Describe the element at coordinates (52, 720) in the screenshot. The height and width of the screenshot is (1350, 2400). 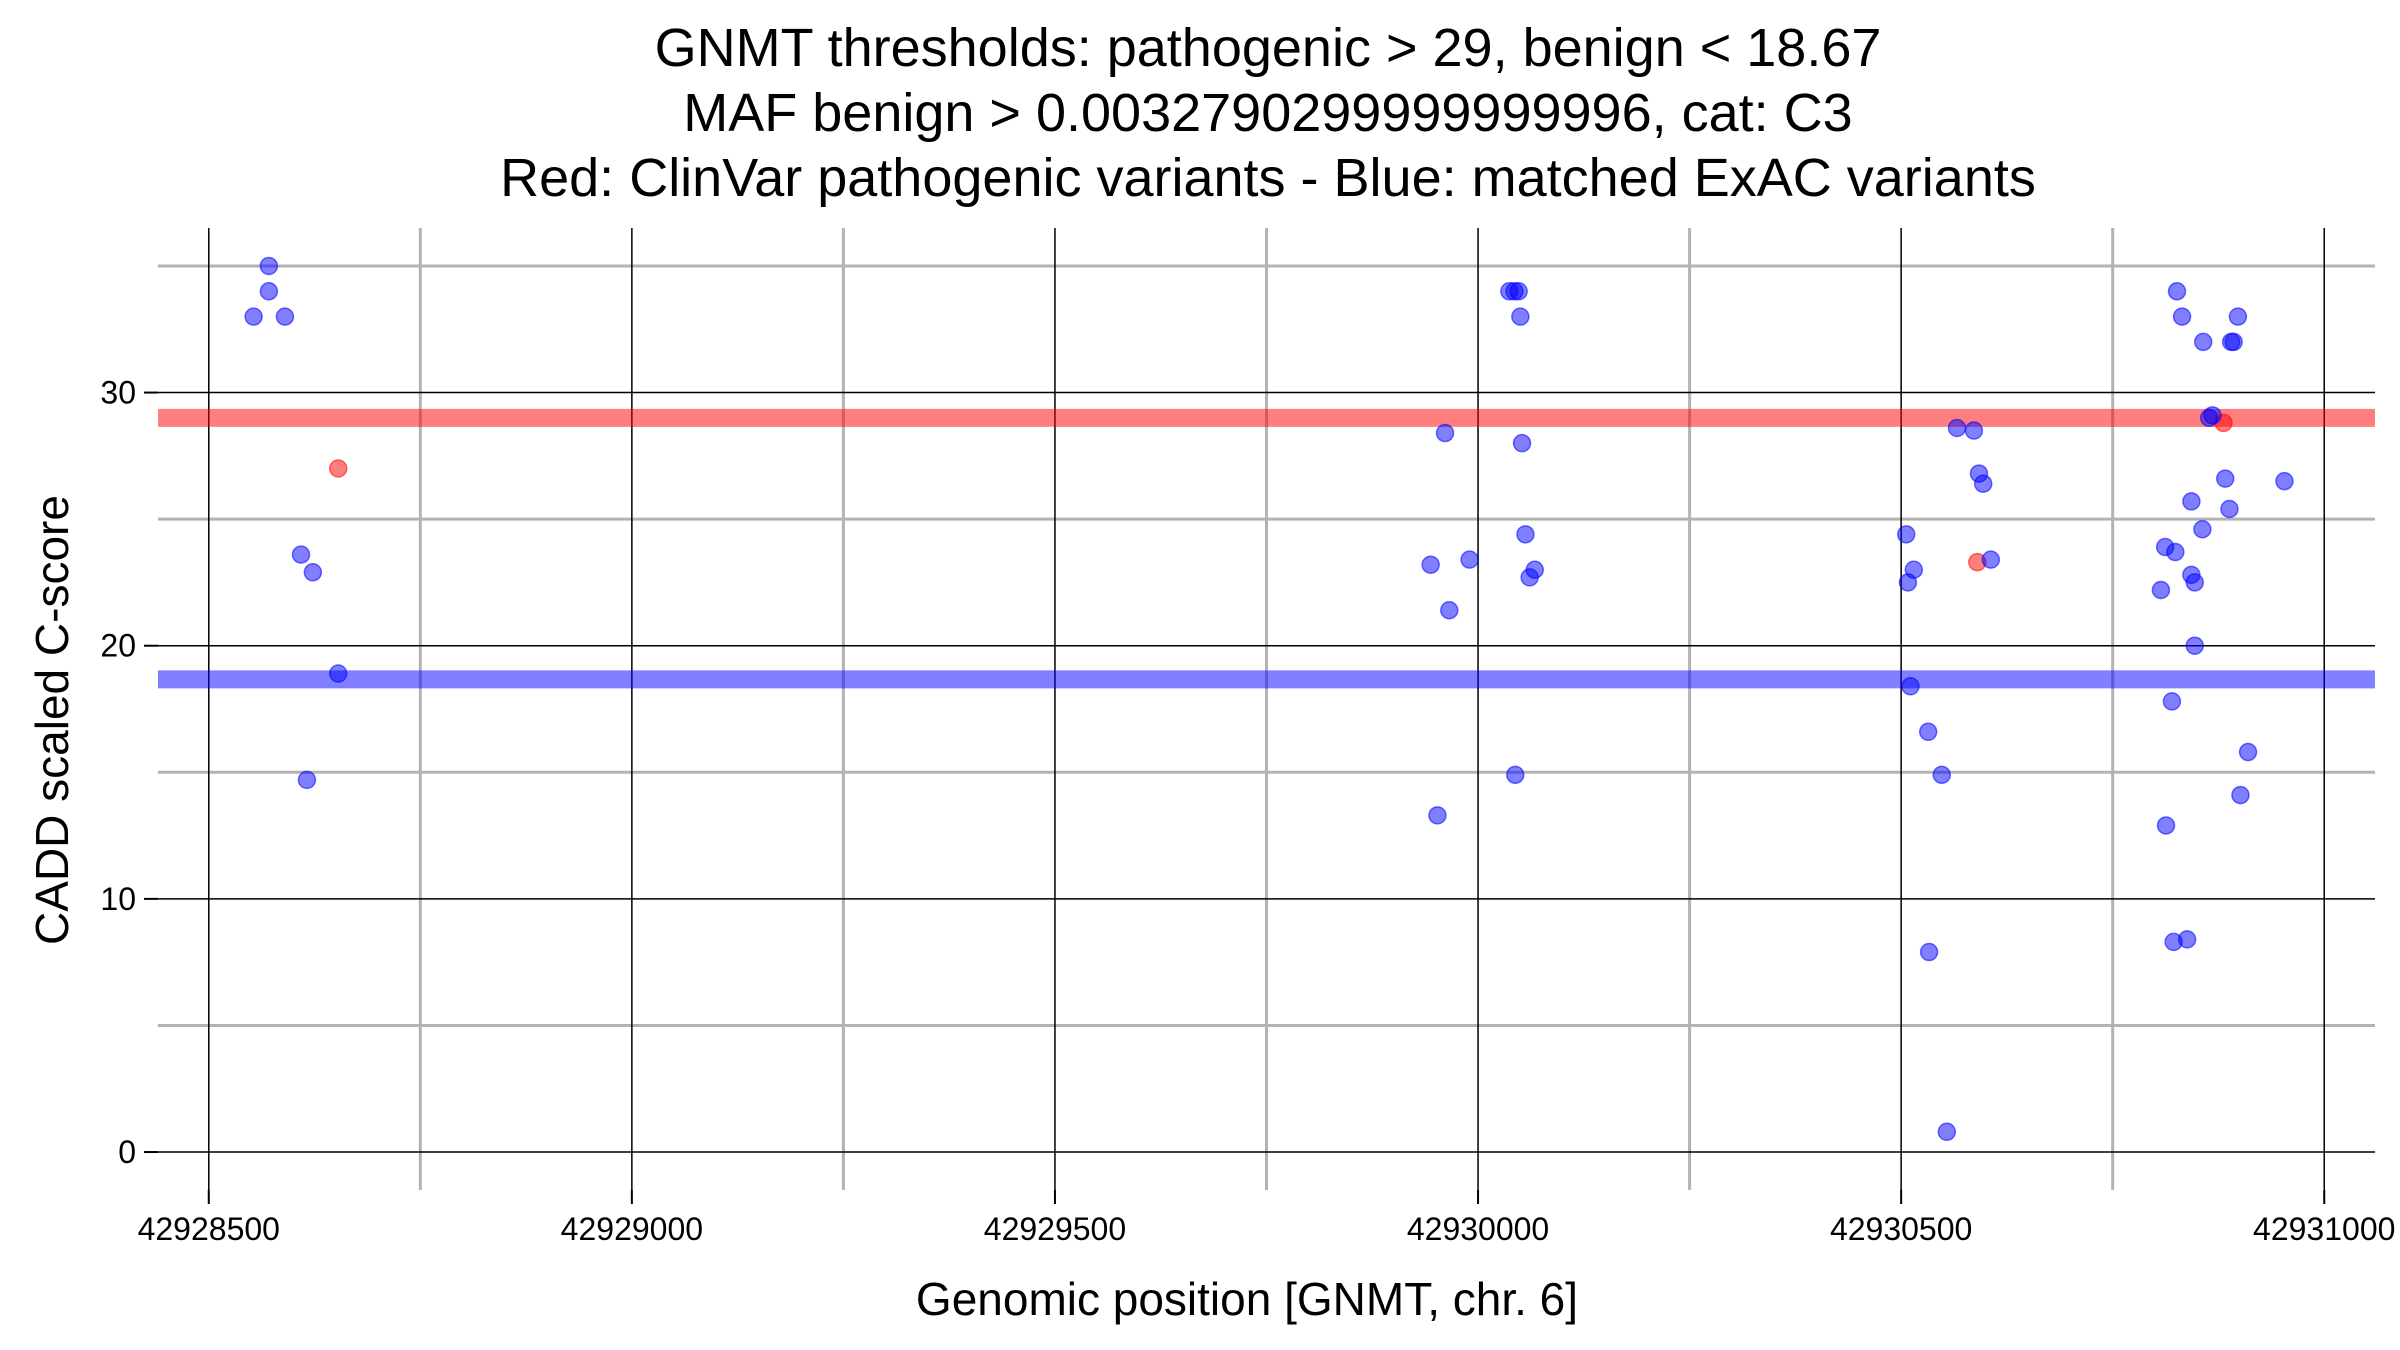
I see `y-axis-label: CADD scaled C-score` at that location.